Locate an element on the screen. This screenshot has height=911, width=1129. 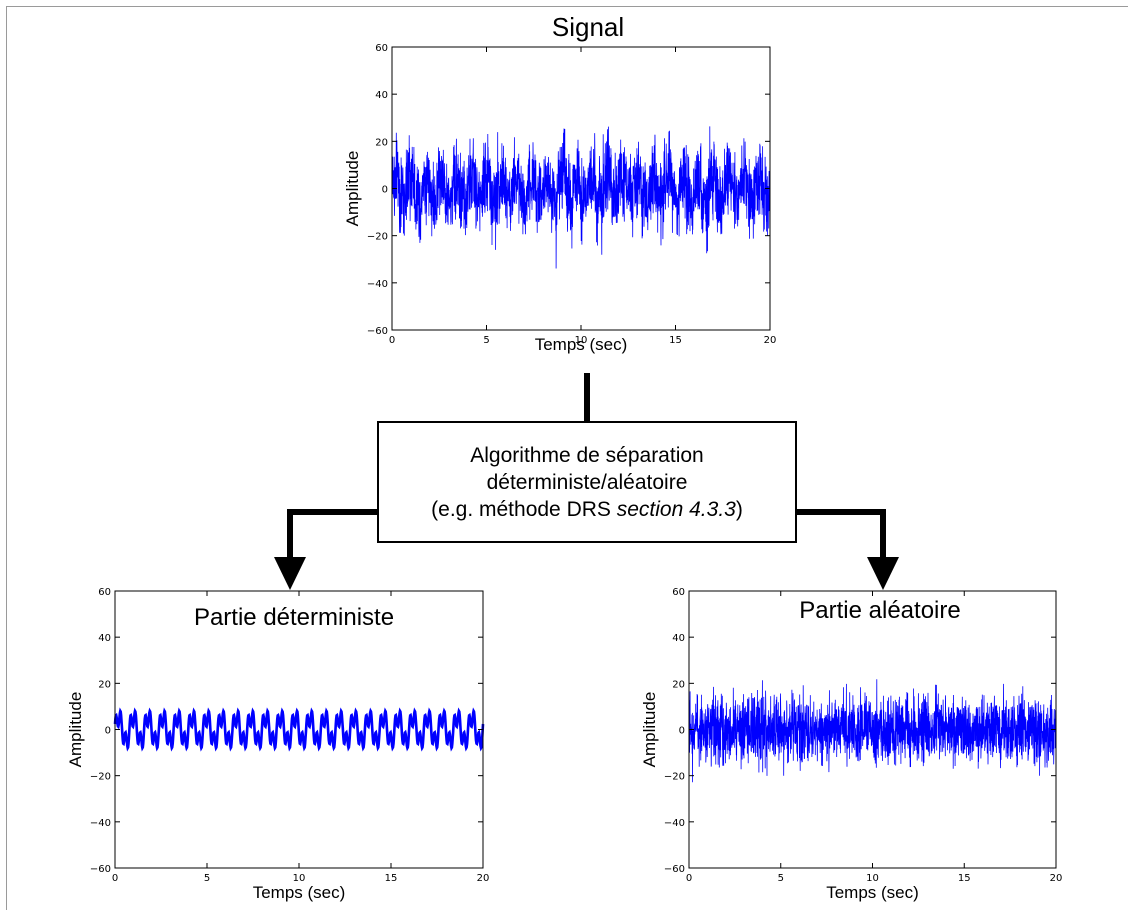
algorithm-section-ref: section 4.3.3 is located at coordinates (676, 509).